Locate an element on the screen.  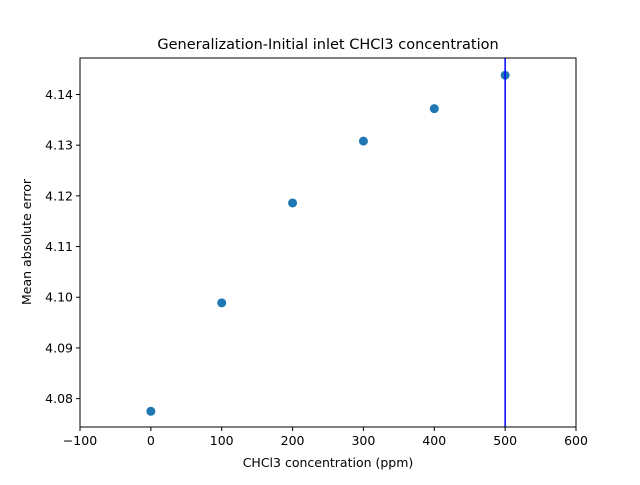
y-tick-label: 4.08 is located at coordinates (59, 398).